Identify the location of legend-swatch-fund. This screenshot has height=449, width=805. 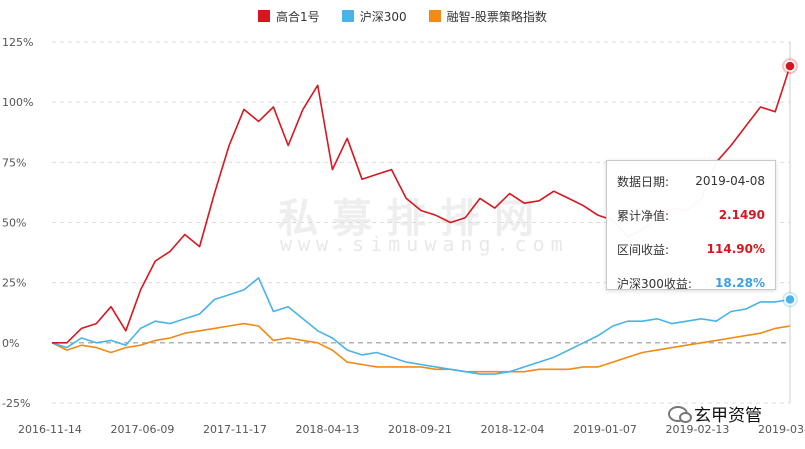
(264, 16).